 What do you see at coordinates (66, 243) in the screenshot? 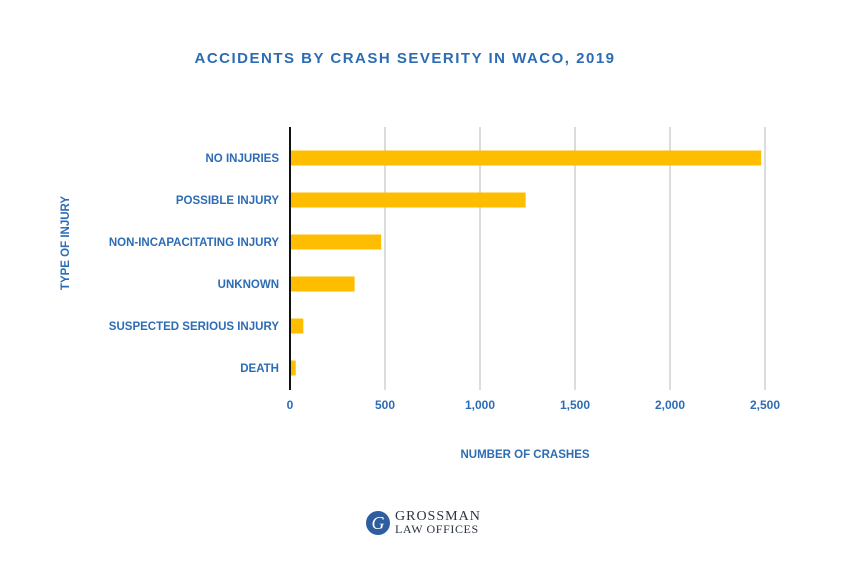
I see `y-axis-title: TYPE OF INJURY` at bounding box center [66, 243].